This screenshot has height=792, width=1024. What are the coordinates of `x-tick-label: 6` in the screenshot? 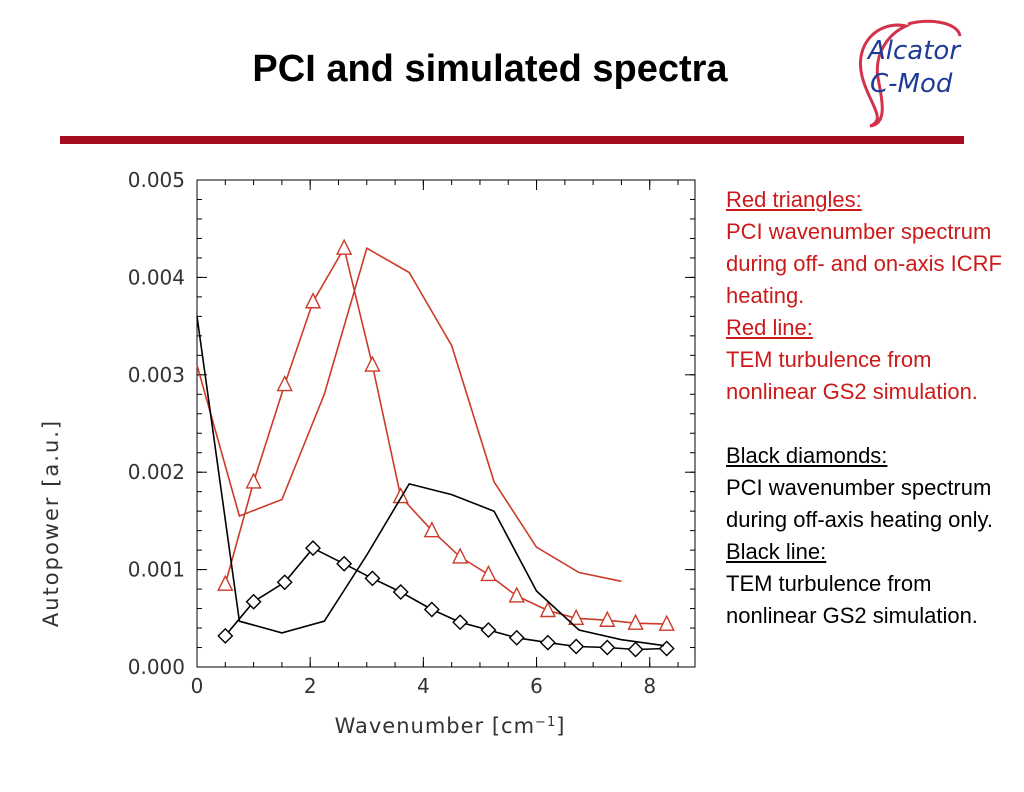 It's located at (536, 686).